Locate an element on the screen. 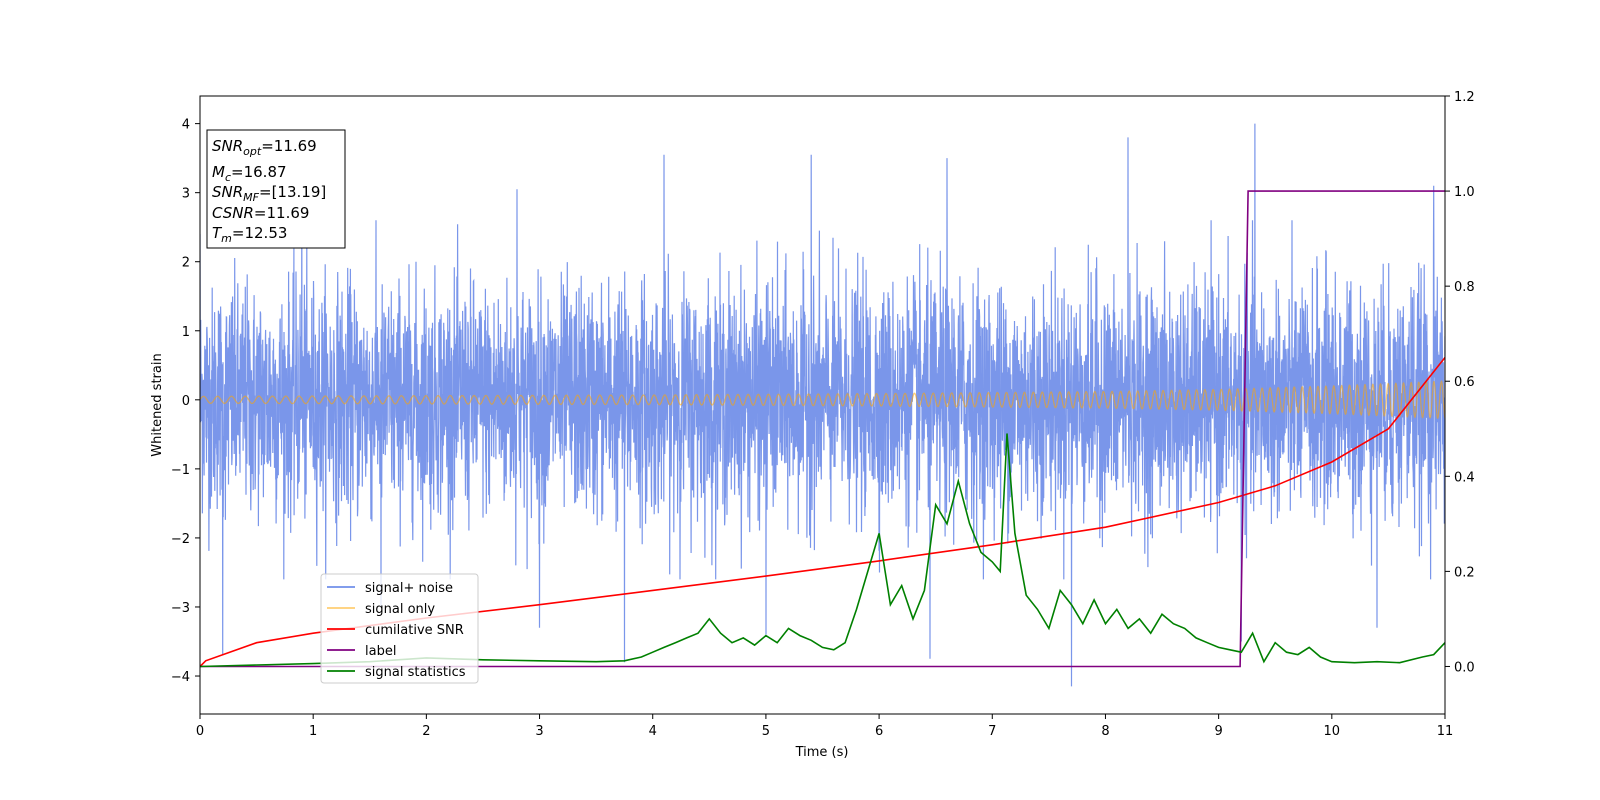  info-box-frame is located at coordinates (276, 189).